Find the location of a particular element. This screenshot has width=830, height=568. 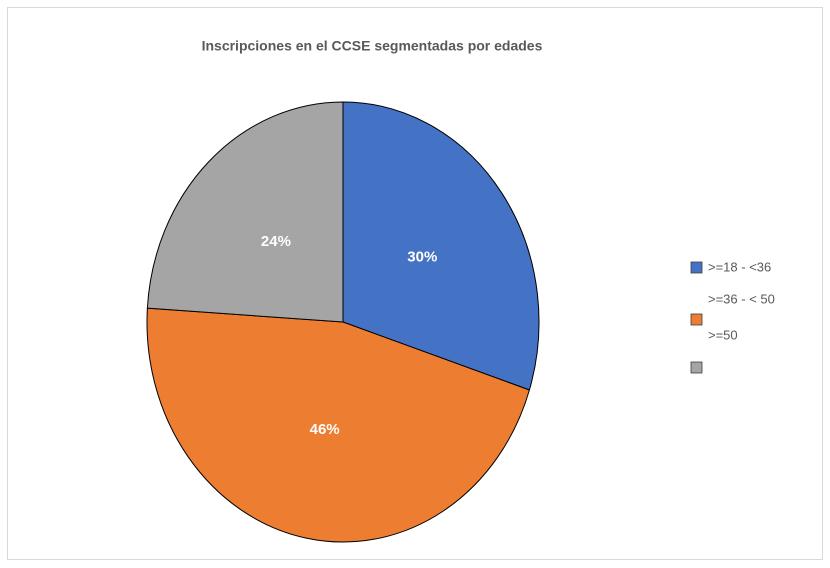

legend-label: >=18 - <36 is located at coordinates (739, 266).